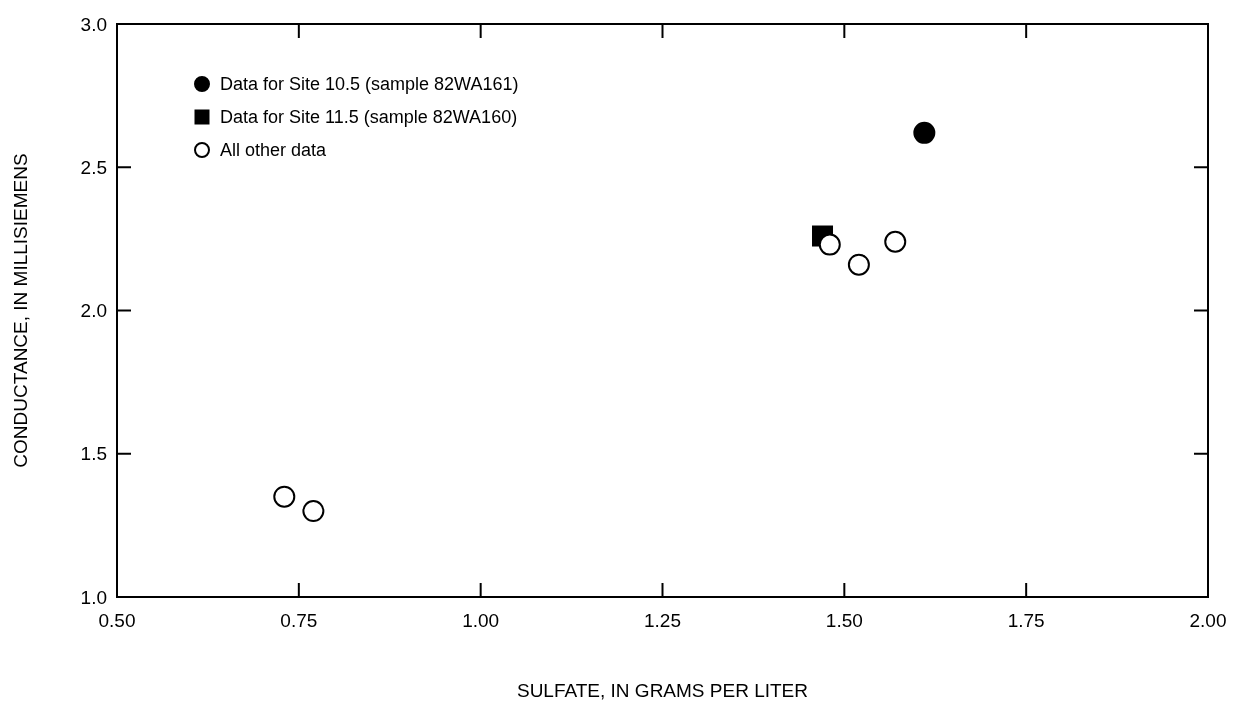  Describe the element at coordinates (93, 24) in the screenshot. I see `y-tick-label: 3.0` at that location.